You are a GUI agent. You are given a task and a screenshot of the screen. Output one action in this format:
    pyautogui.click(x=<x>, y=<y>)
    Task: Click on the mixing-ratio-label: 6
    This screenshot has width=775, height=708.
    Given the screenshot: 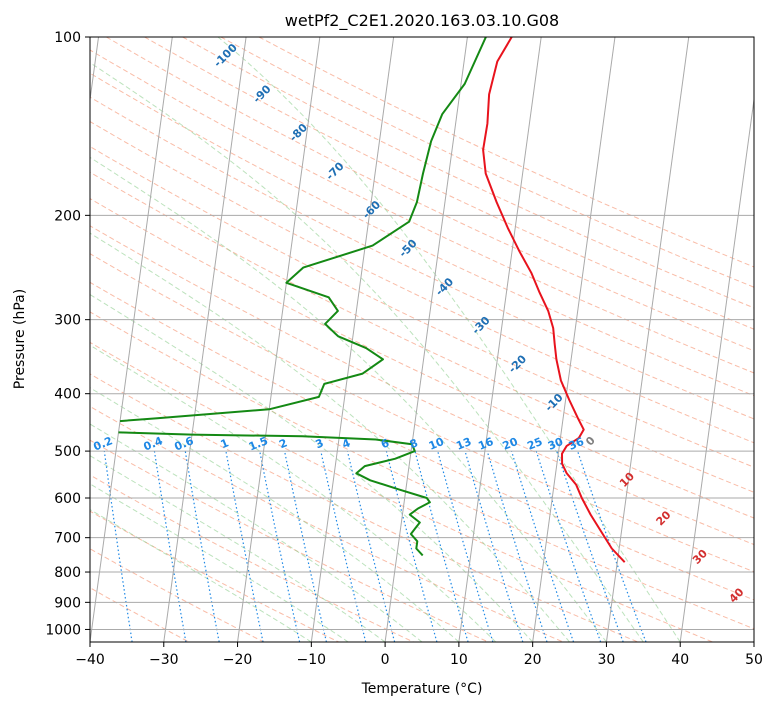 What is the action you would take?
    pyautogui.click(x=385, y=443)
    